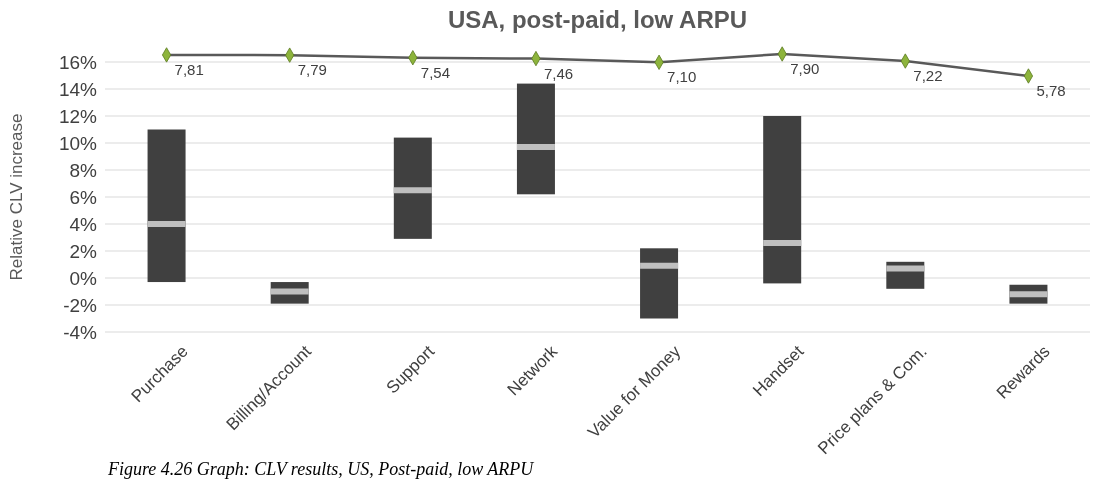  I want to click on y-tick-label: 8%, so click(83, 170).